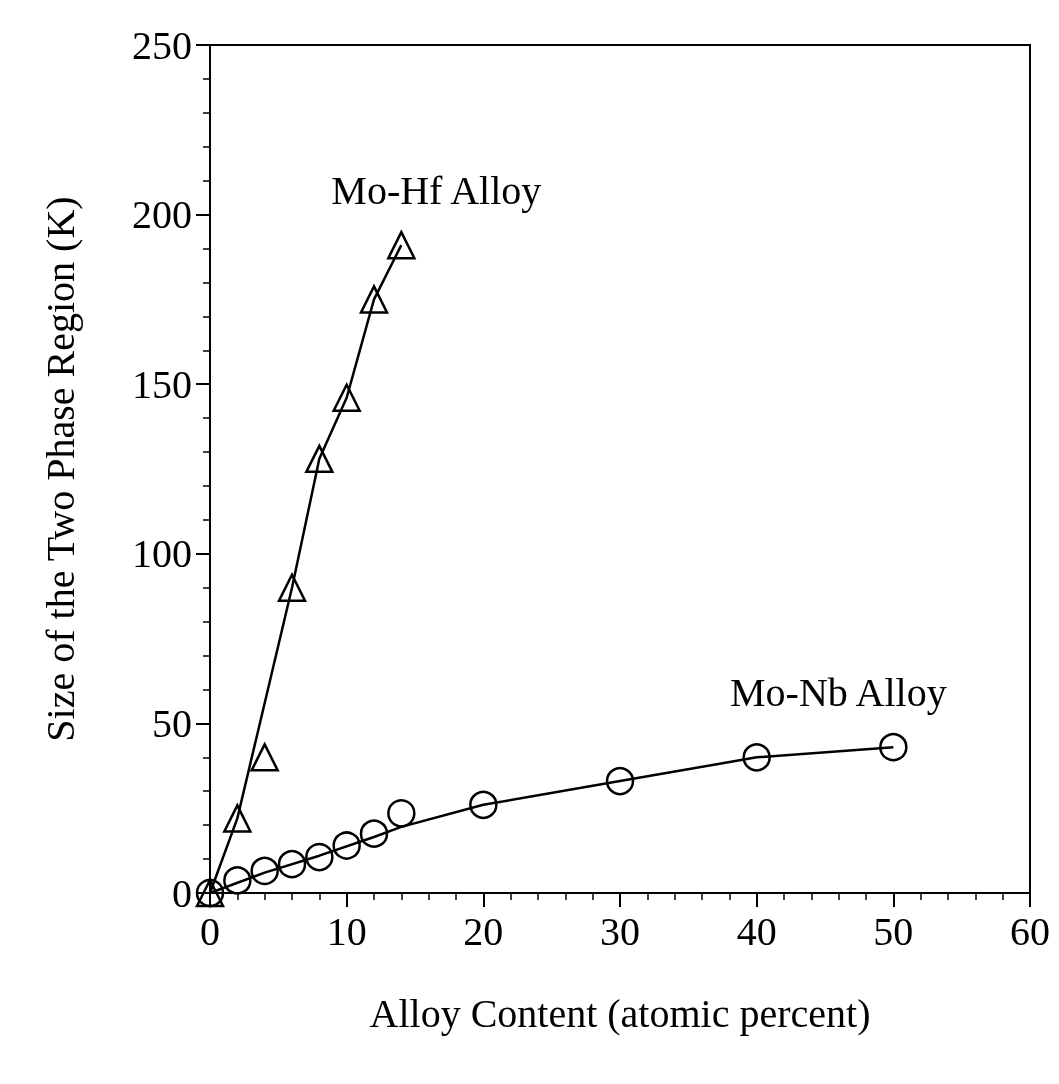 This screenshot has width=1059, height=1084. I want to click on x-tick-label: 10, so click(346, 931).